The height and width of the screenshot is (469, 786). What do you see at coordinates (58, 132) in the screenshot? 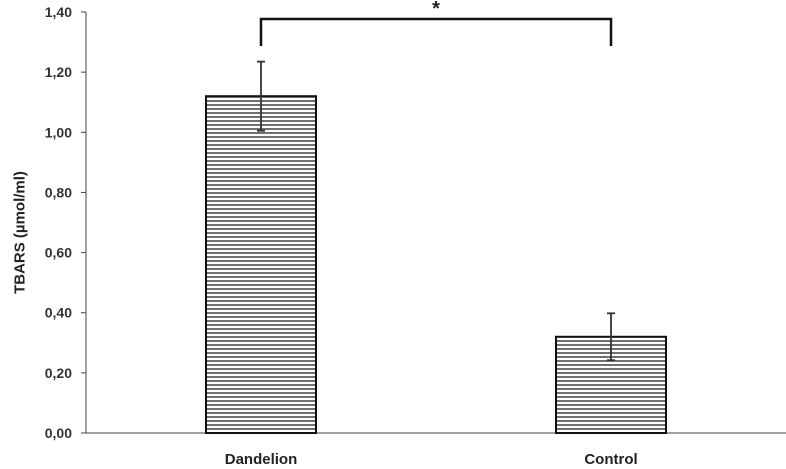
I see `y-tick-label: 1,00` at bounding box center [58, 132].